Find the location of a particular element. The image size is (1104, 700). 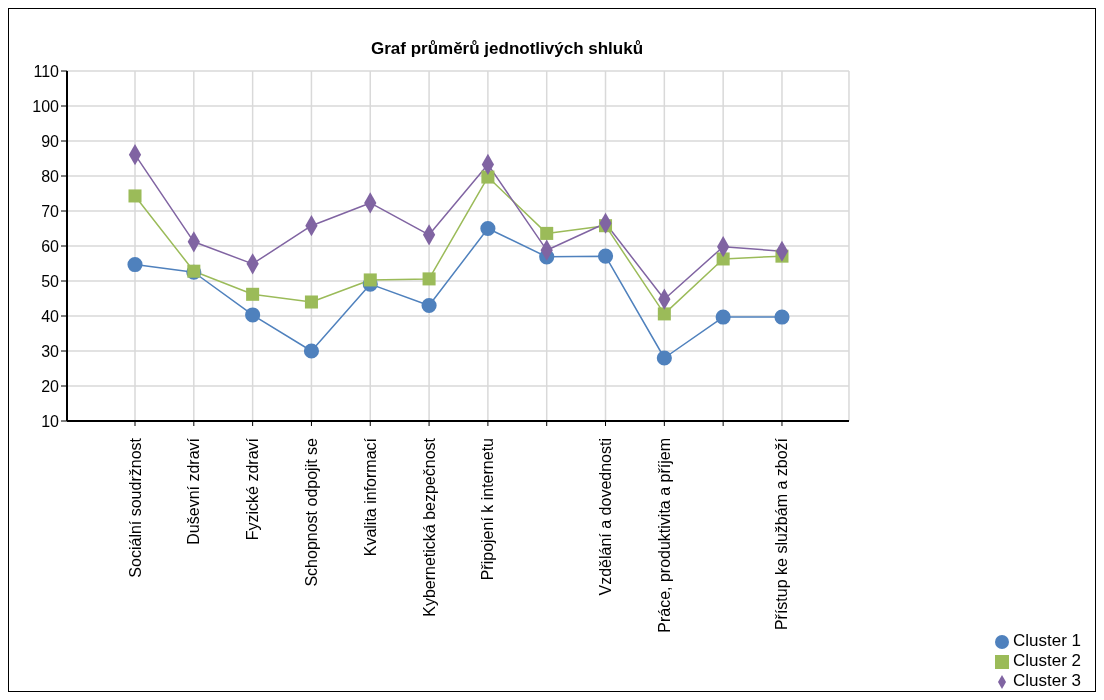

y-tick-label: 90 is located at coordinates (50, 141).